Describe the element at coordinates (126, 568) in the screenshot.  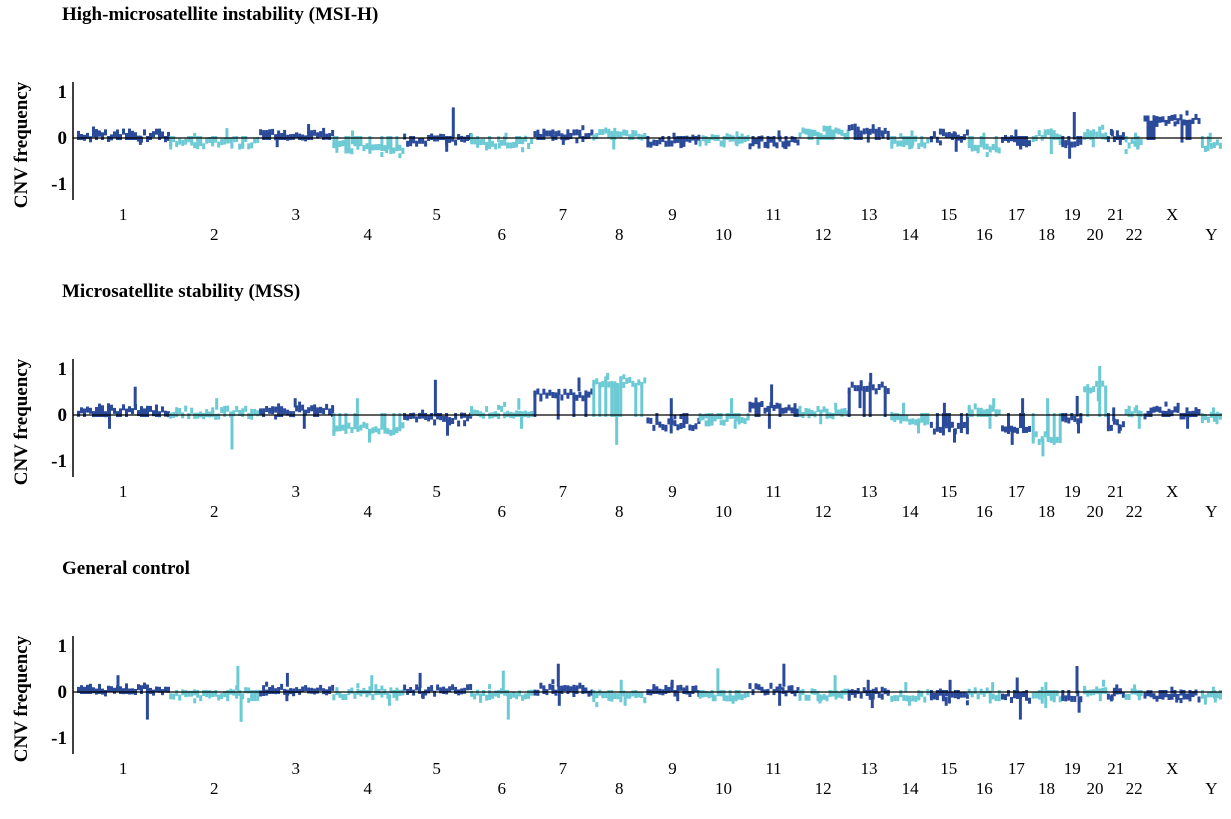
I see `chart-title: General control` at that location.